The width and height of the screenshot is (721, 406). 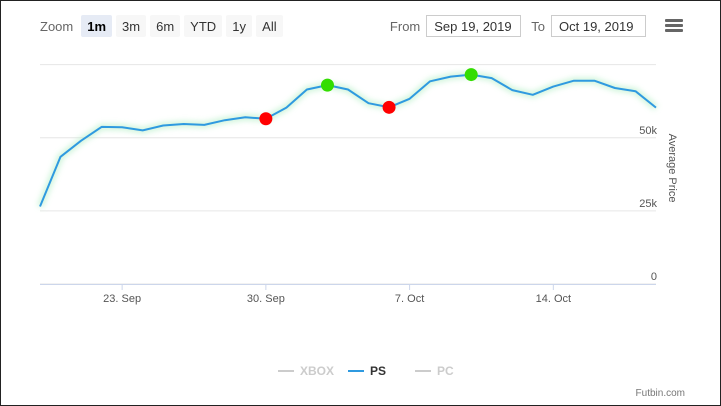 What do you see at coordinates (445, 371) in the screenshot?
I see `legend-item-pc: PC` at bounding box center [445, 371].